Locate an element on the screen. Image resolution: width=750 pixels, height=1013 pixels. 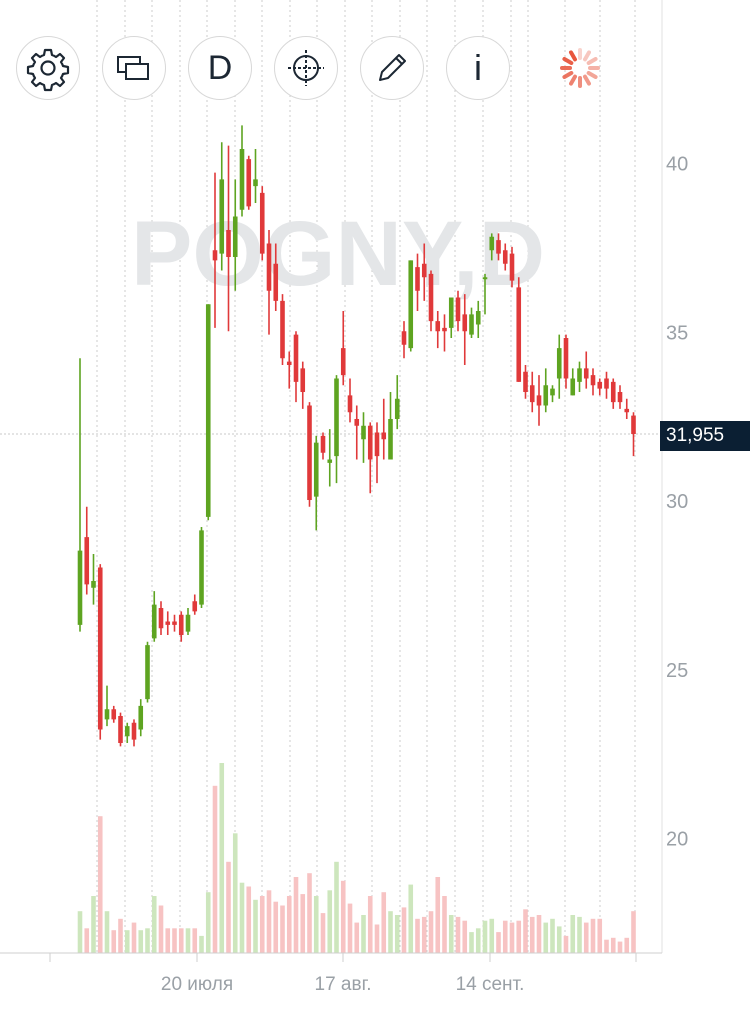
draw-button is located at coordinates (392, 68).